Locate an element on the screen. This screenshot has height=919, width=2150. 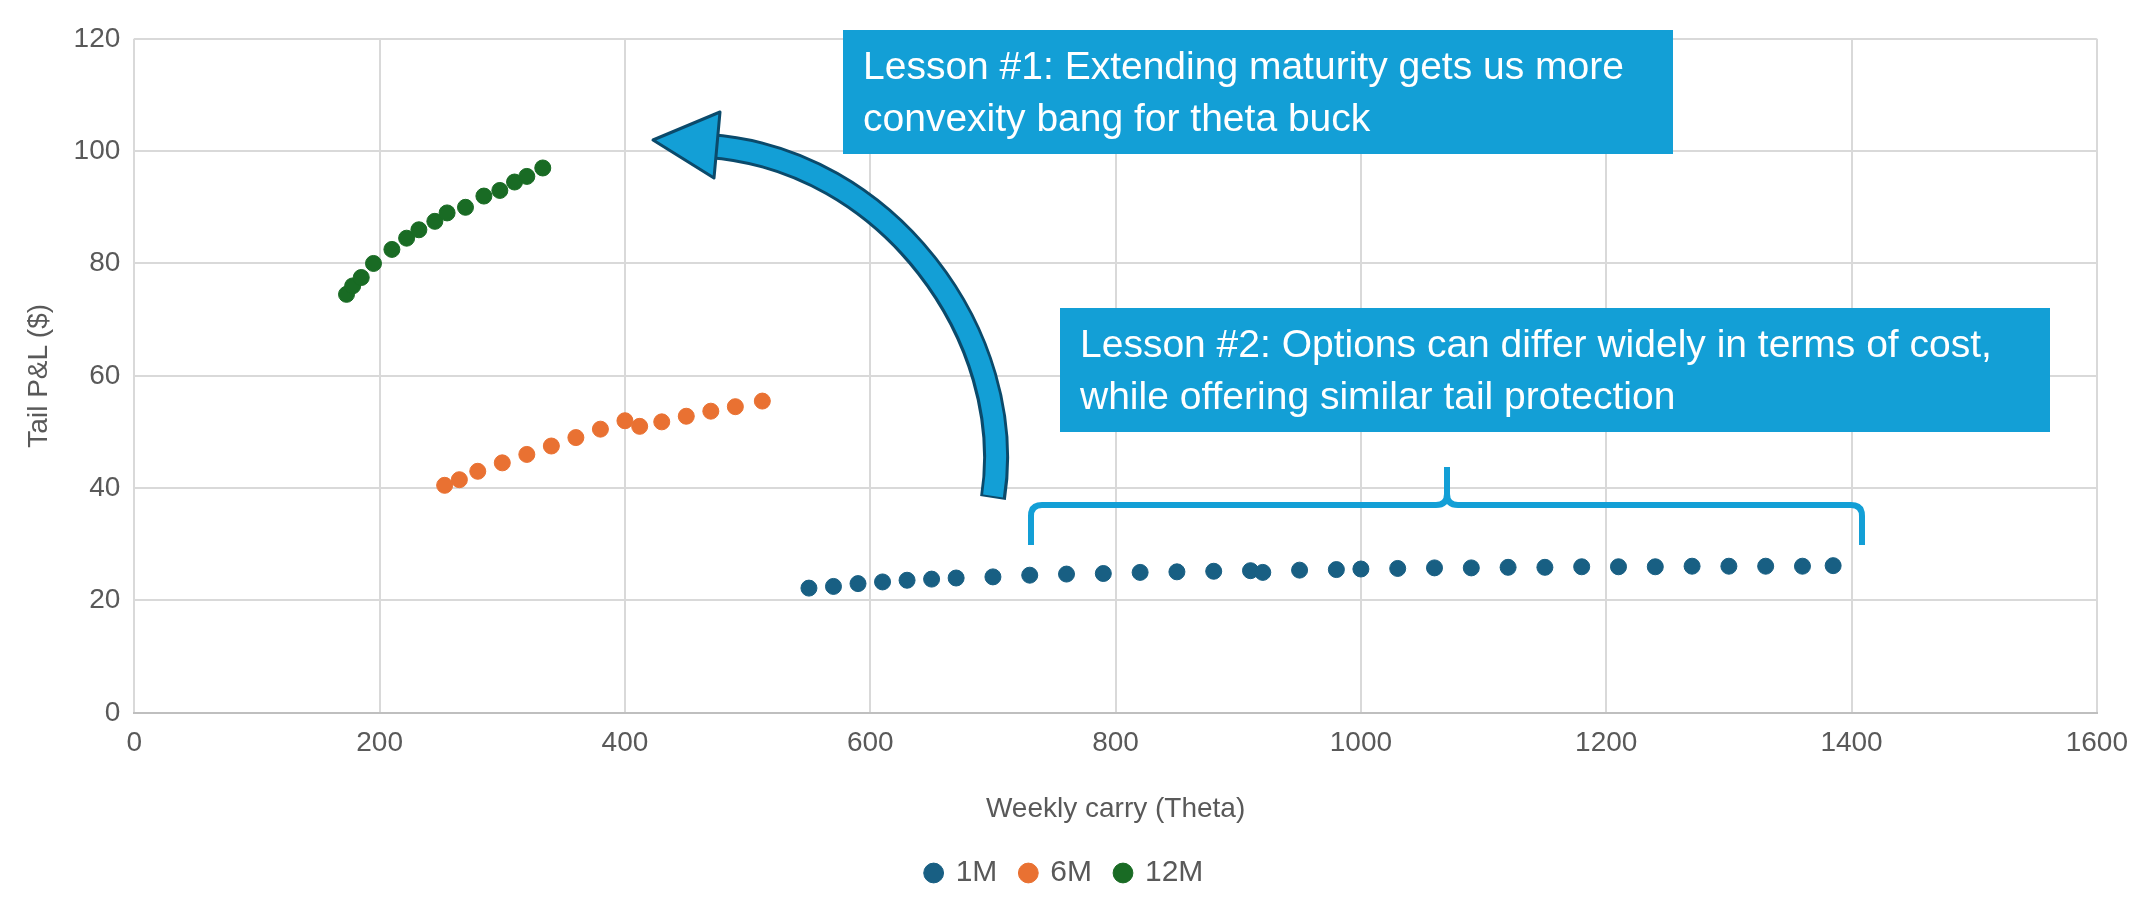
callout-box: Lesson #2: Options can differ widely in terms of cost, while offering similar tail protection is located at coordinates (1555, 370).